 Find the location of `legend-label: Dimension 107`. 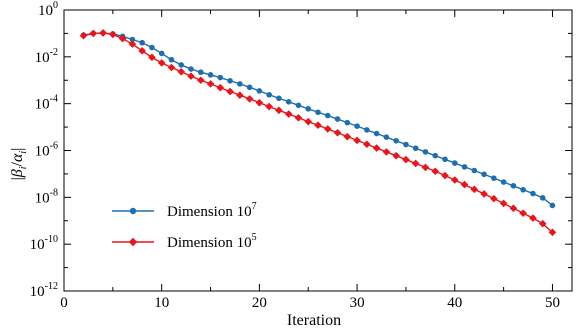

legend-label: Dimension 107 is located at coordinates (212, 210).